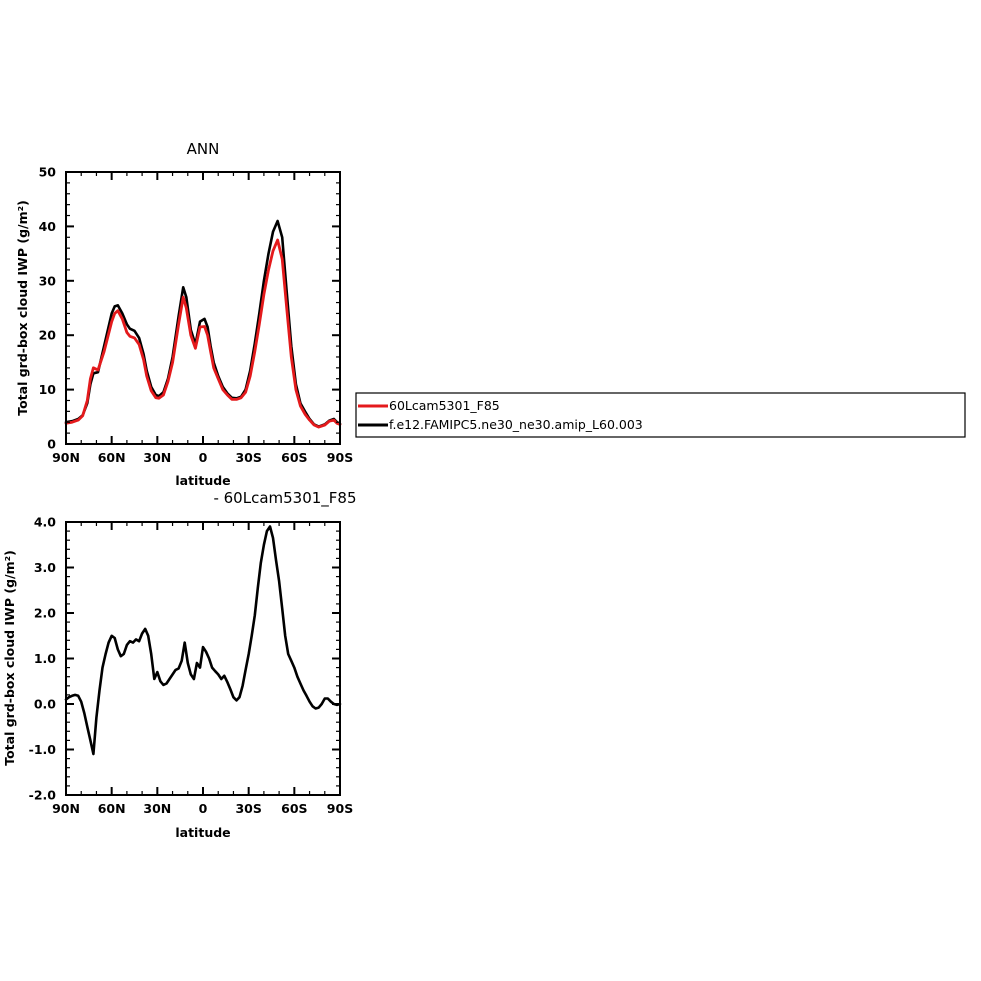  Describe the element at coordinates (48, 389) in the screenshot. I see `y-tick-label: 10` at that location.